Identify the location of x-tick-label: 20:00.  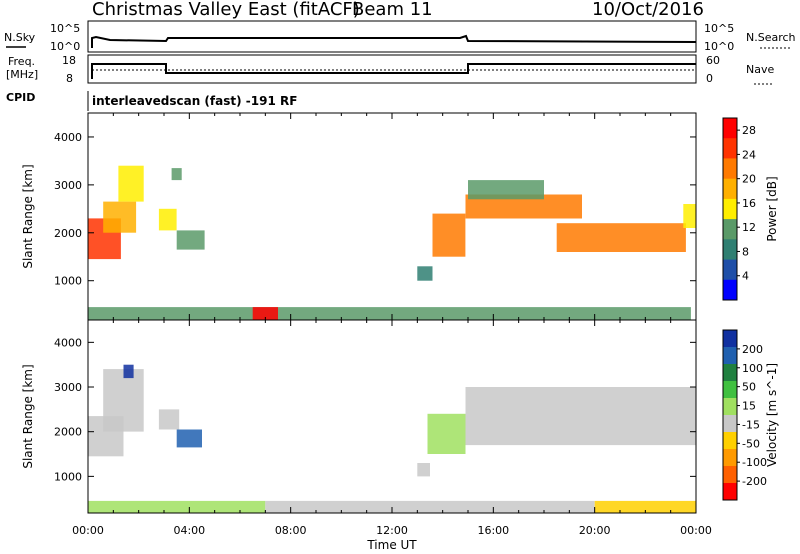
(595, 530).